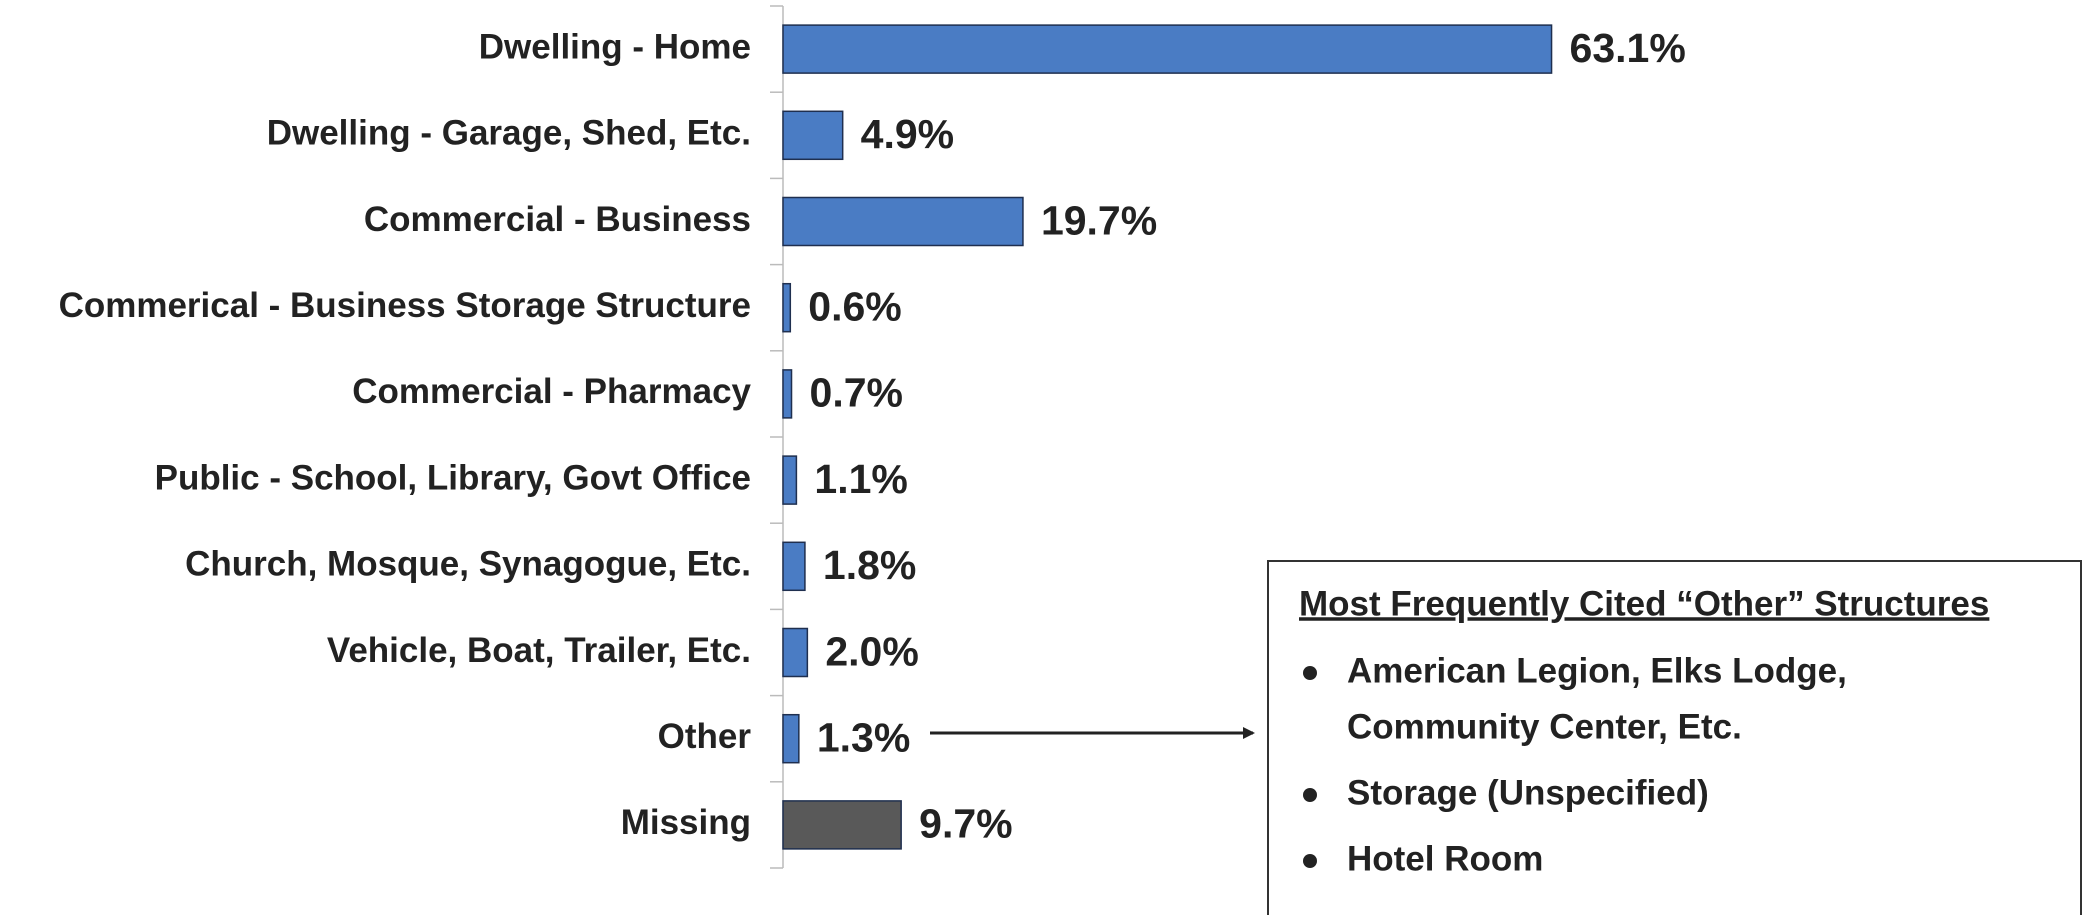 Image resolution: width=2088 pixels, height=915 pixels. I want to click on value-label: 4.9%, so click(907, 134).